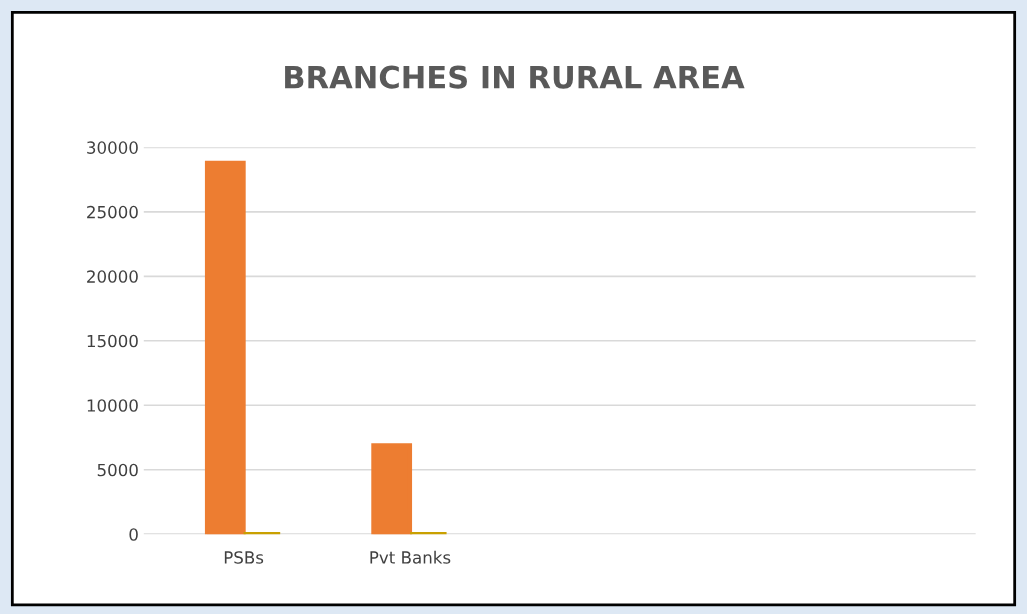 The image size is (1027, 614). Describe the element at coordinates (112, 212) in the screenshot. I see `y-tick-label: 25000` at that location.